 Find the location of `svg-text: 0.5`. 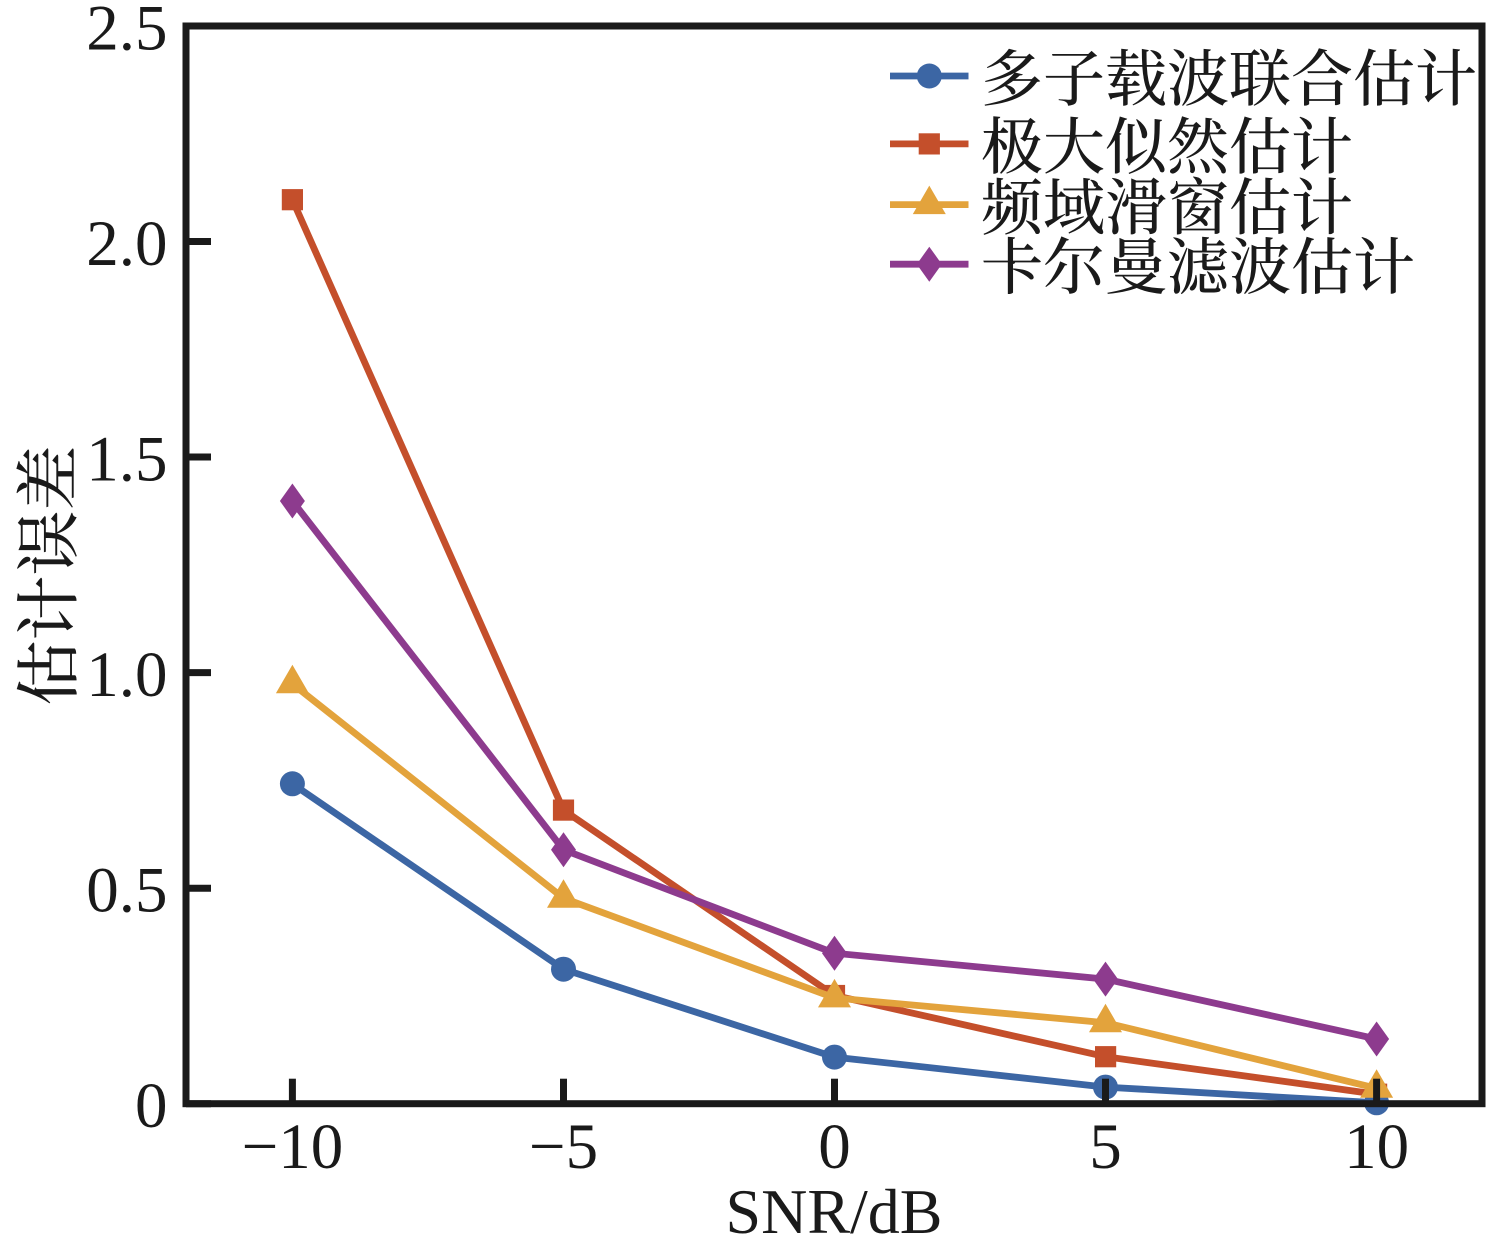

svg-text: 0.5 is located at coordinates (126, 891).